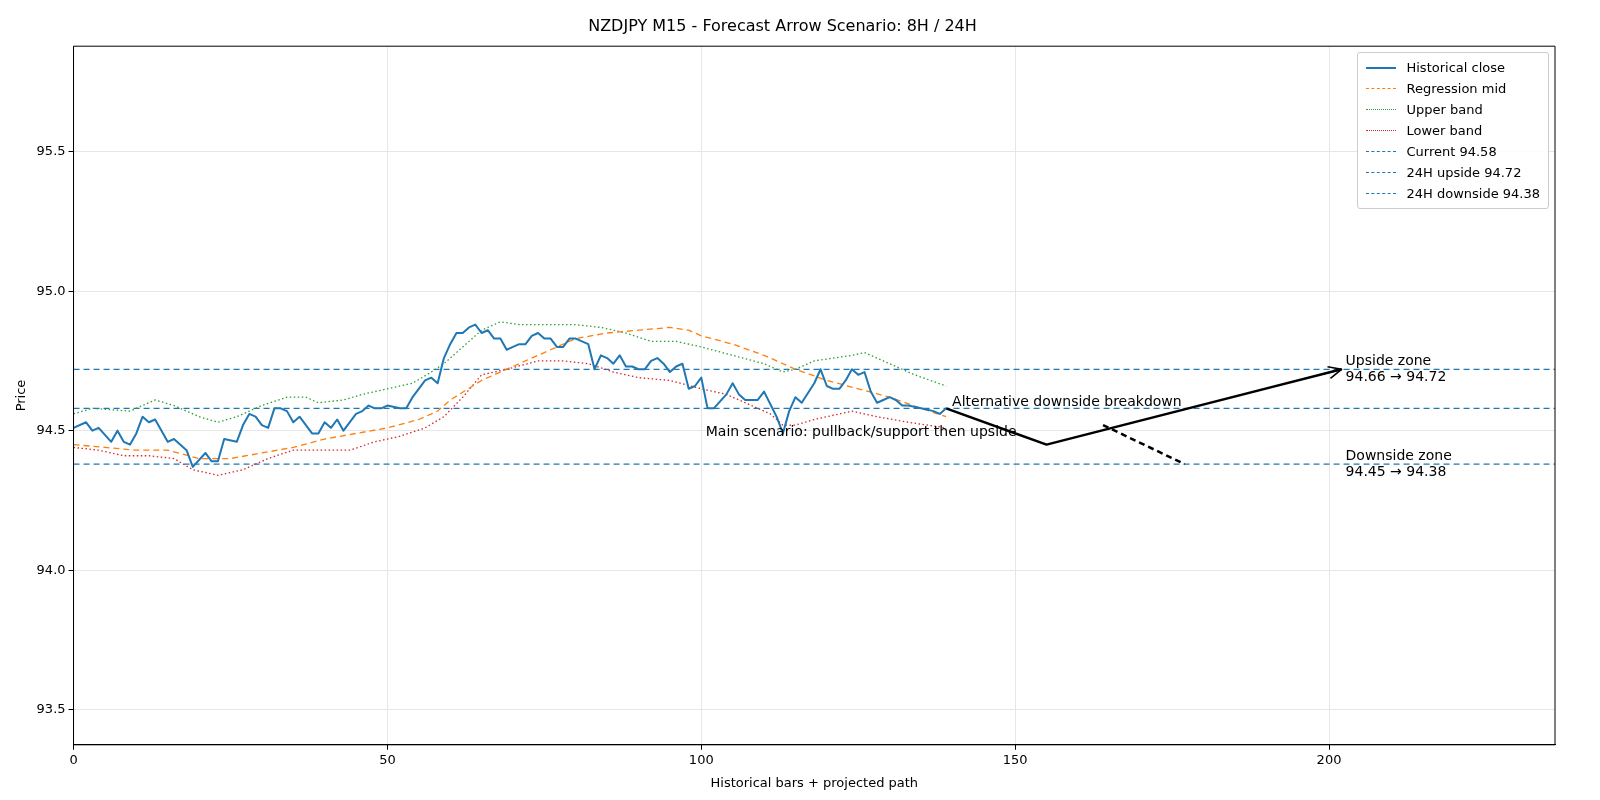 The width and height of the screenshot is (1600, 800). Describe the element at coordinates (1396, 367) in the screenshot. I see `annotation: Upside zone 94.66 → 94.72` at that location.